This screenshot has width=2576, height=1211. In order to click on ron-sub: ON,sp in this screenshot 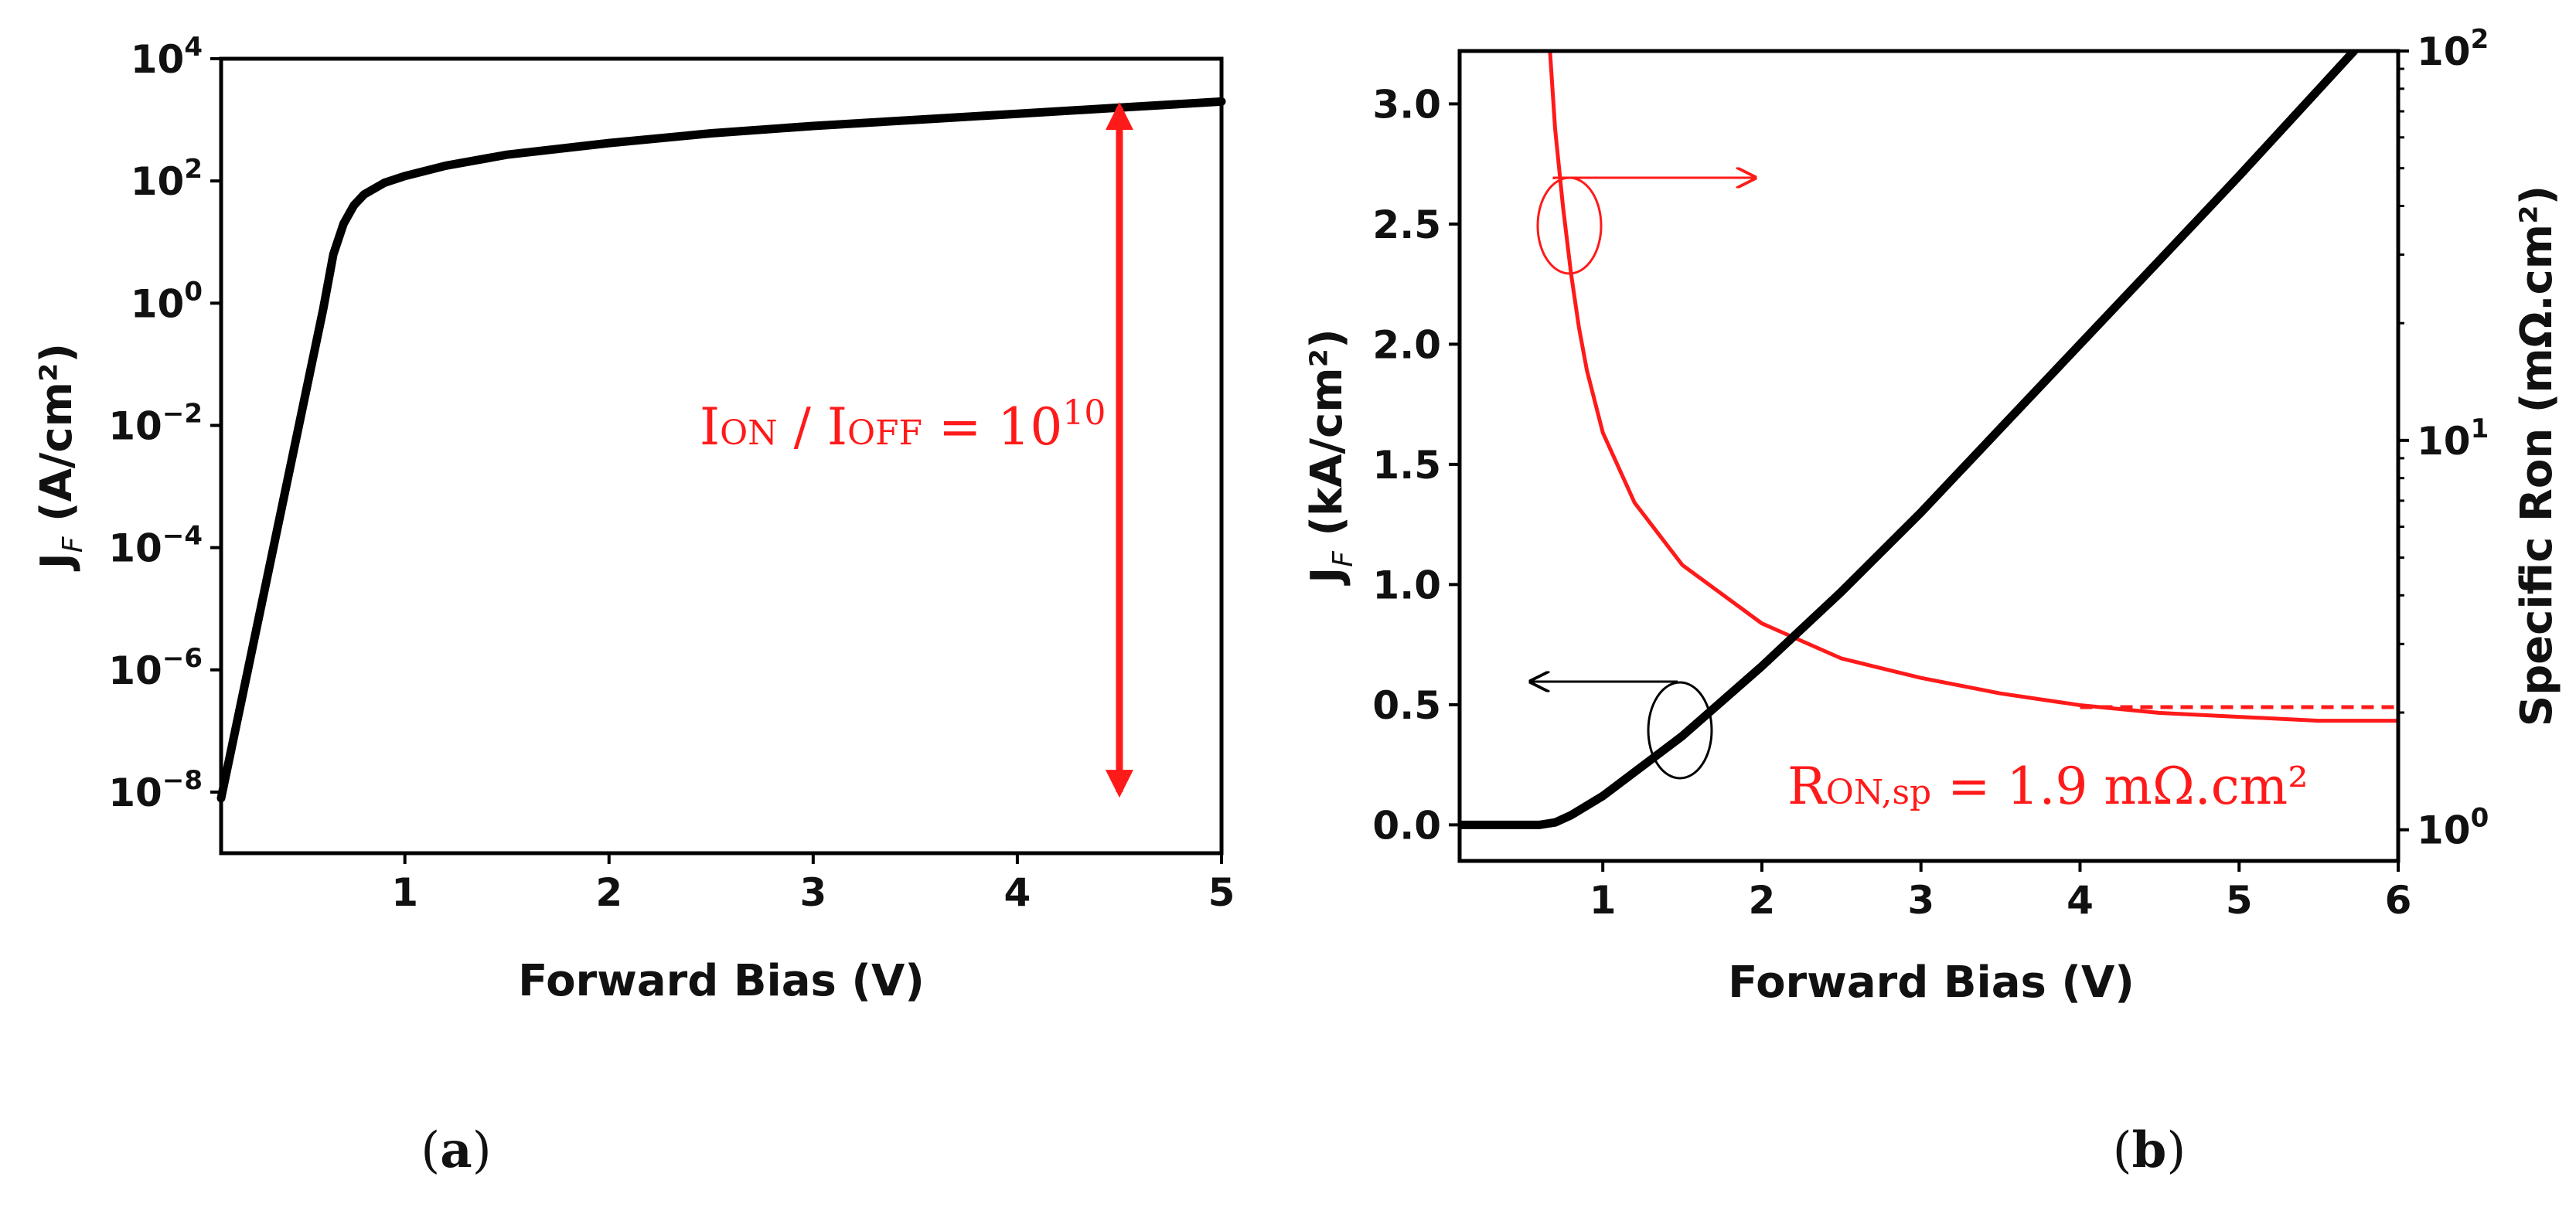, I will do `click(1879, 793)`.